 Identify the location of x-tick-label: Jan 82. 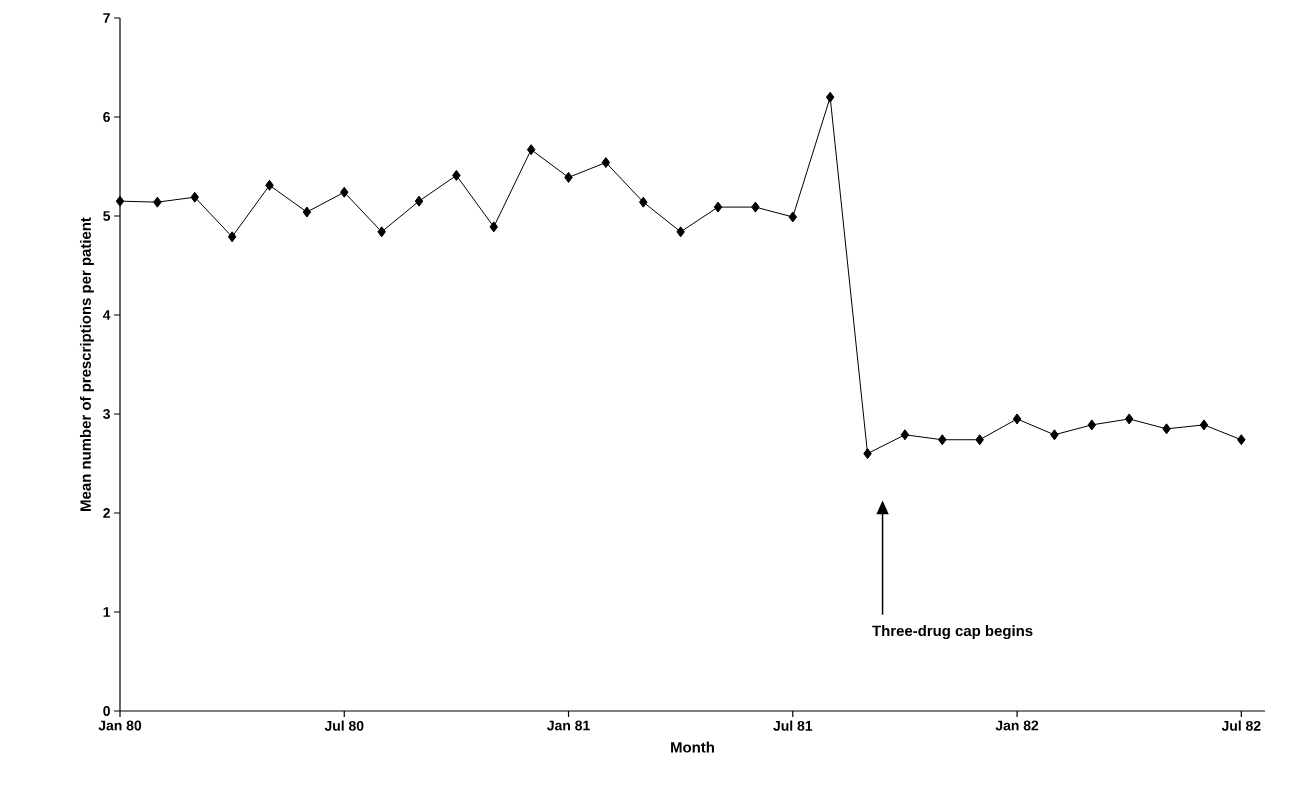
(1017, 725).